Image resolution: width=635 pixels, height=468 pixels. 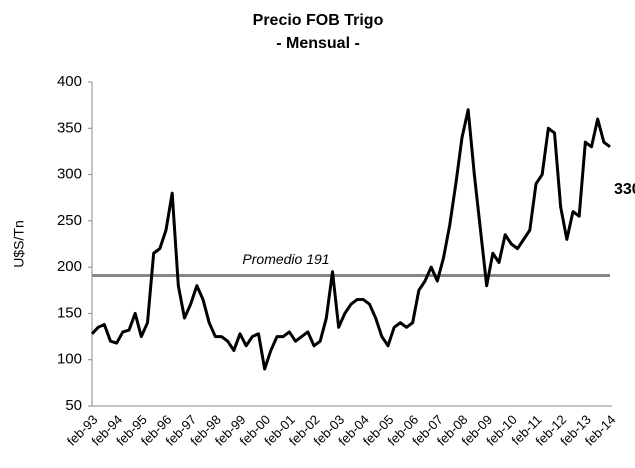 I want to click on y-tick-label: 200, so click(x=69, y=266).